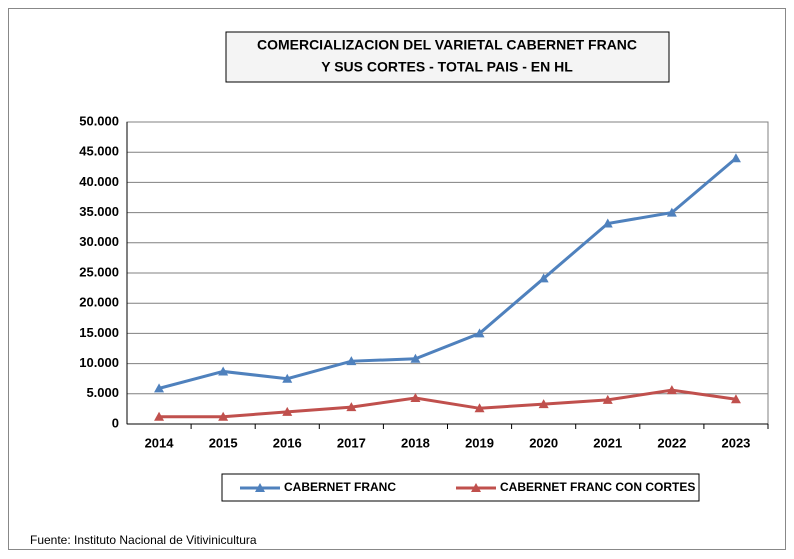 Image resolution: width=794 pixels, height=559 pixels. Describe the element at coordinates (351, 442) in the screenshot. I see `x-tick-label: 2017` at that location.